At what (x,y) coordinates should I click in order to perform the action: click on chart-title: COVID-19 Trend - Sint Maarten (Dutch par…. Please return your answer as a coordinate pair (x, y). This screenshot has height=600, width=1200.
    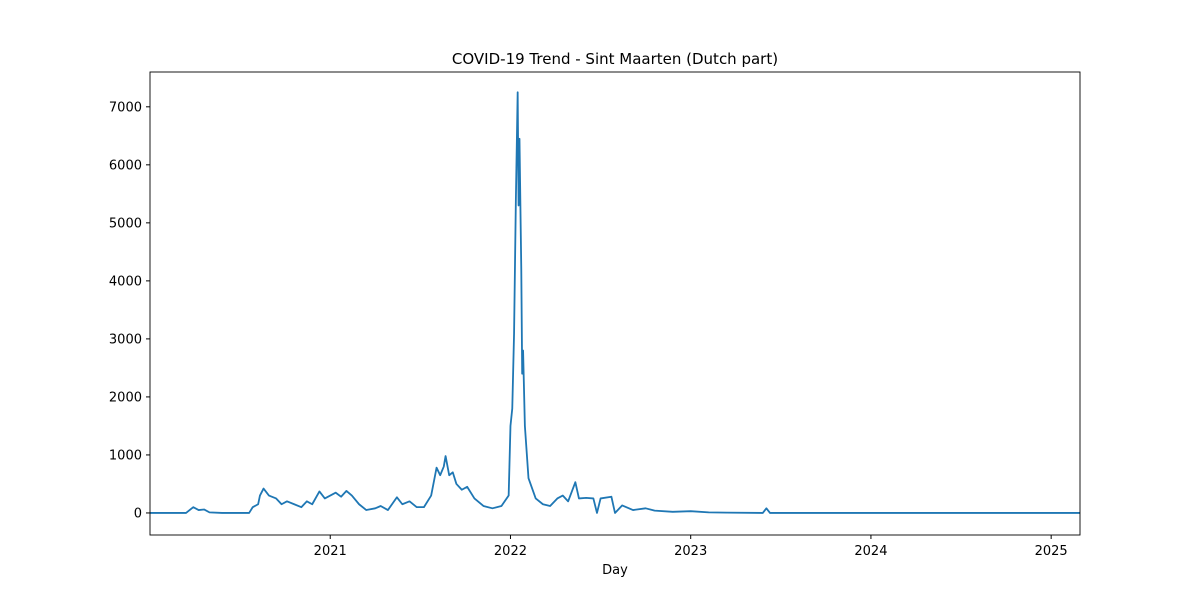
    Looking at the image, I should click on (615, 59).